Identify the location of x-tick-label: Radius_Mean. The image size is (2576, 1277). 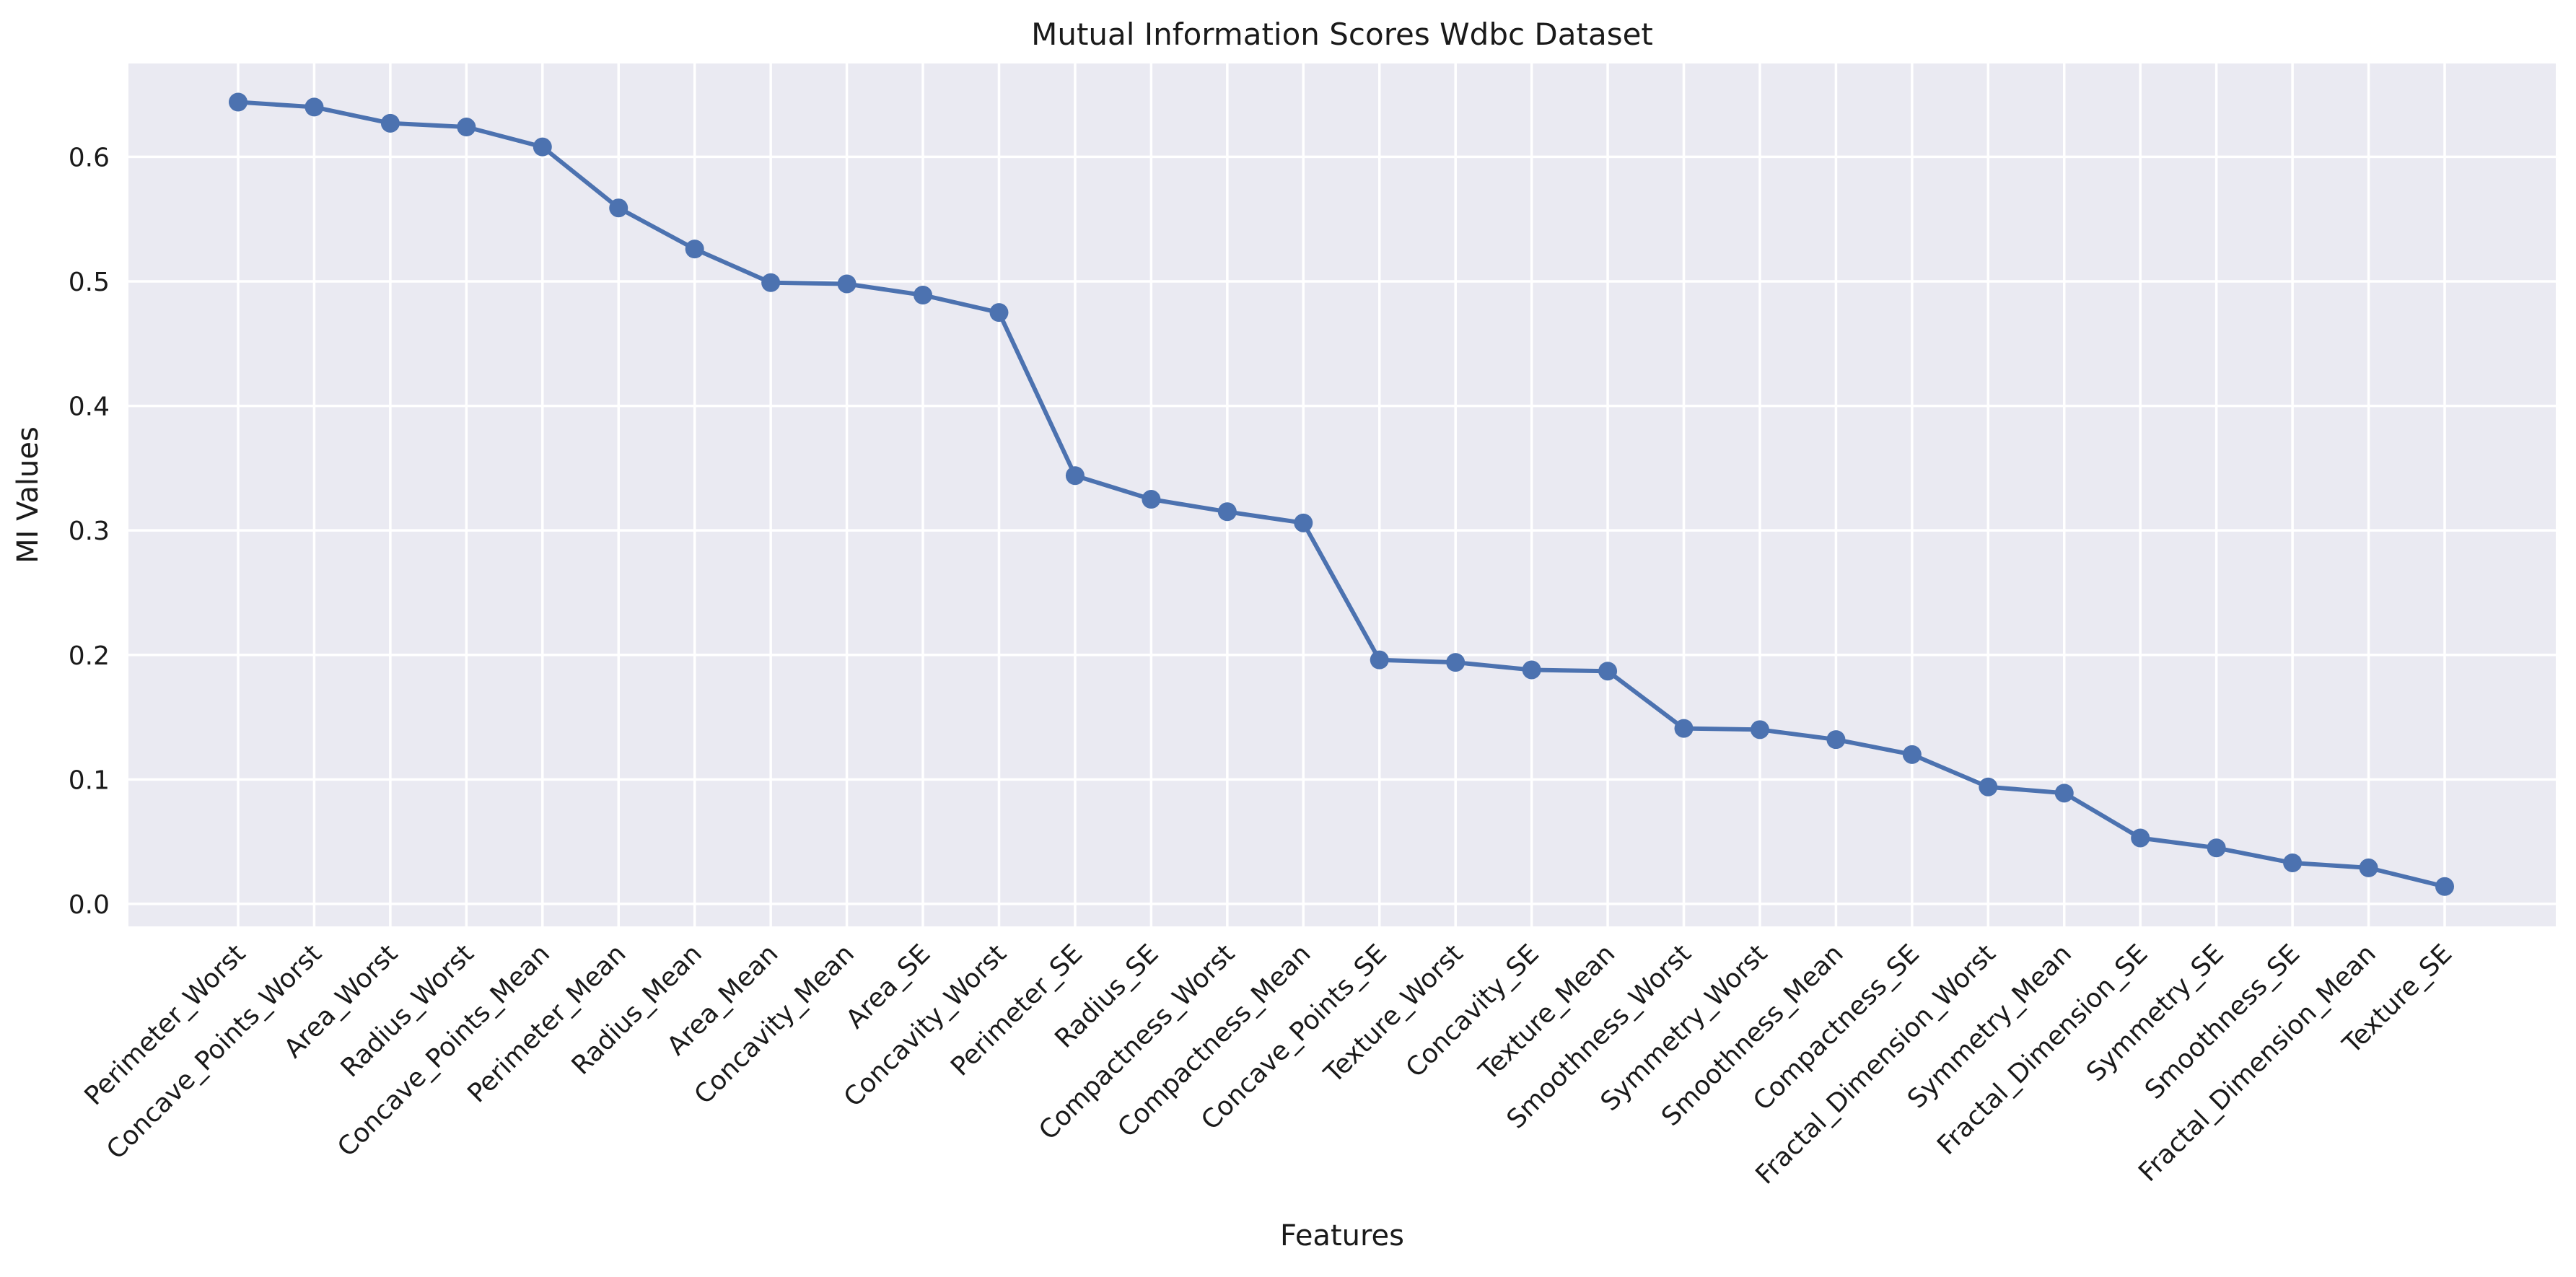
(637, 1009).